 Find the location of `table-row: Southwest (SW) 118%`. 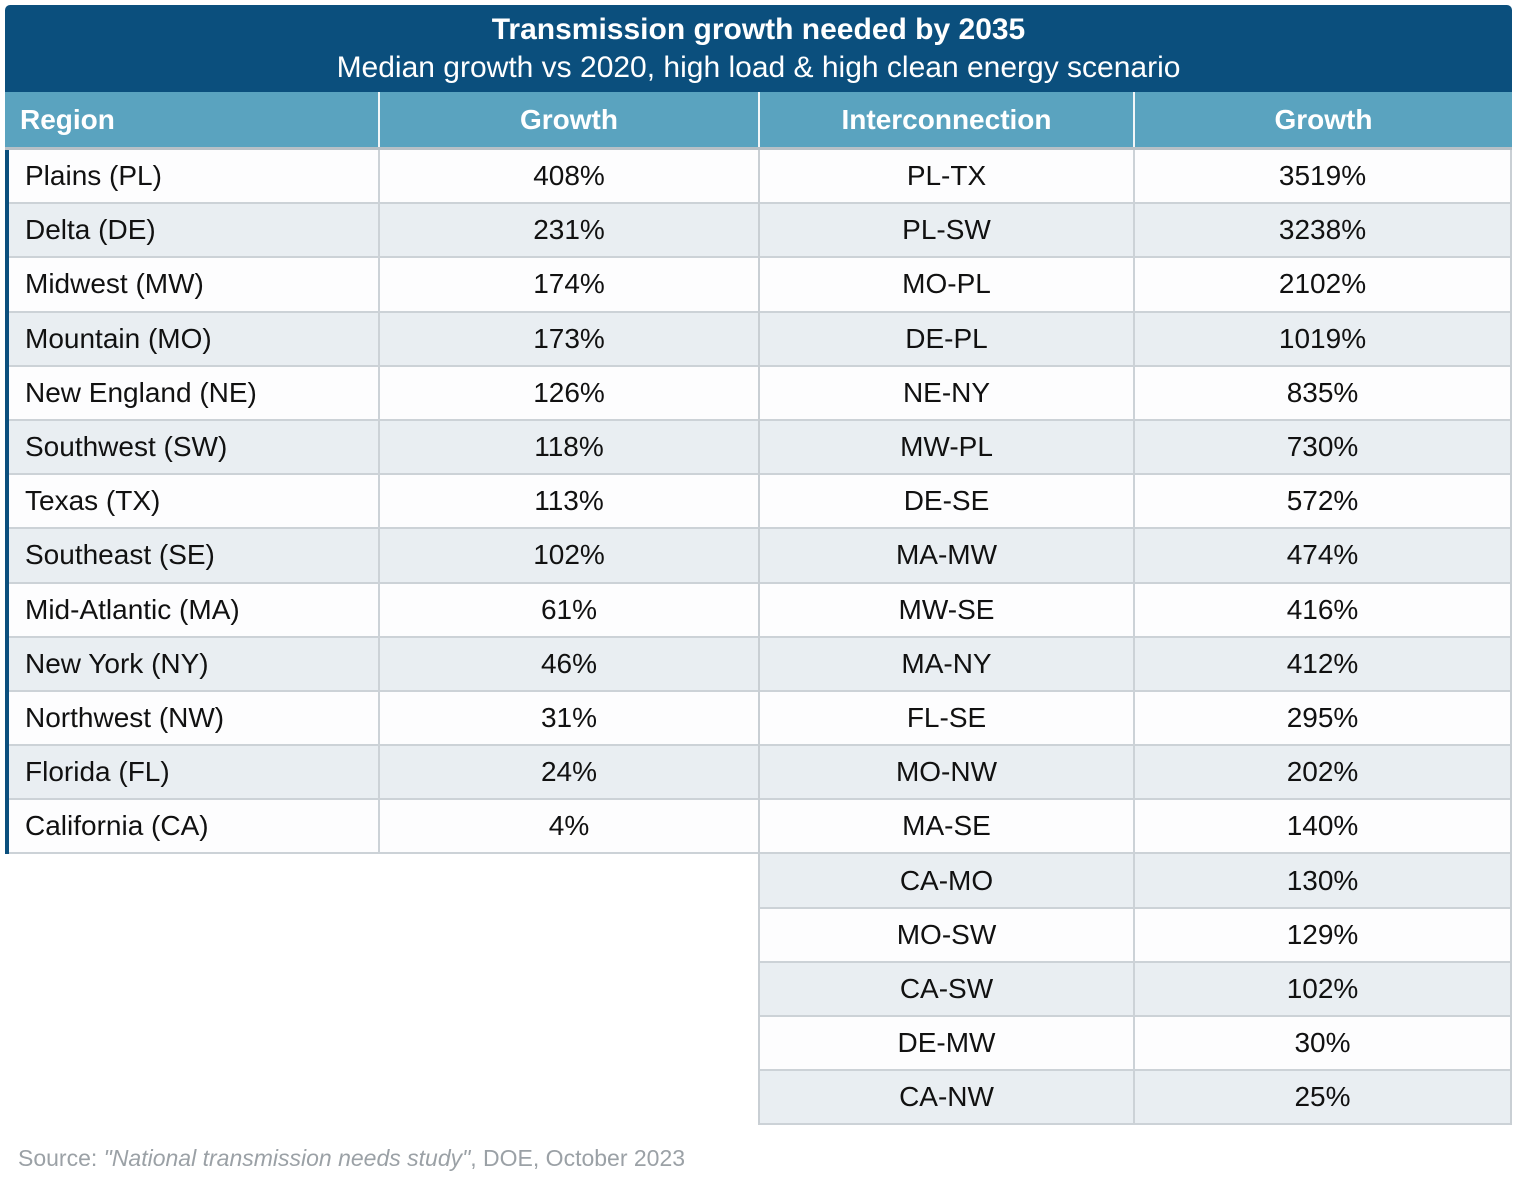

table-row: Southwest (SW) 118% is located at coordinates (383, 448).